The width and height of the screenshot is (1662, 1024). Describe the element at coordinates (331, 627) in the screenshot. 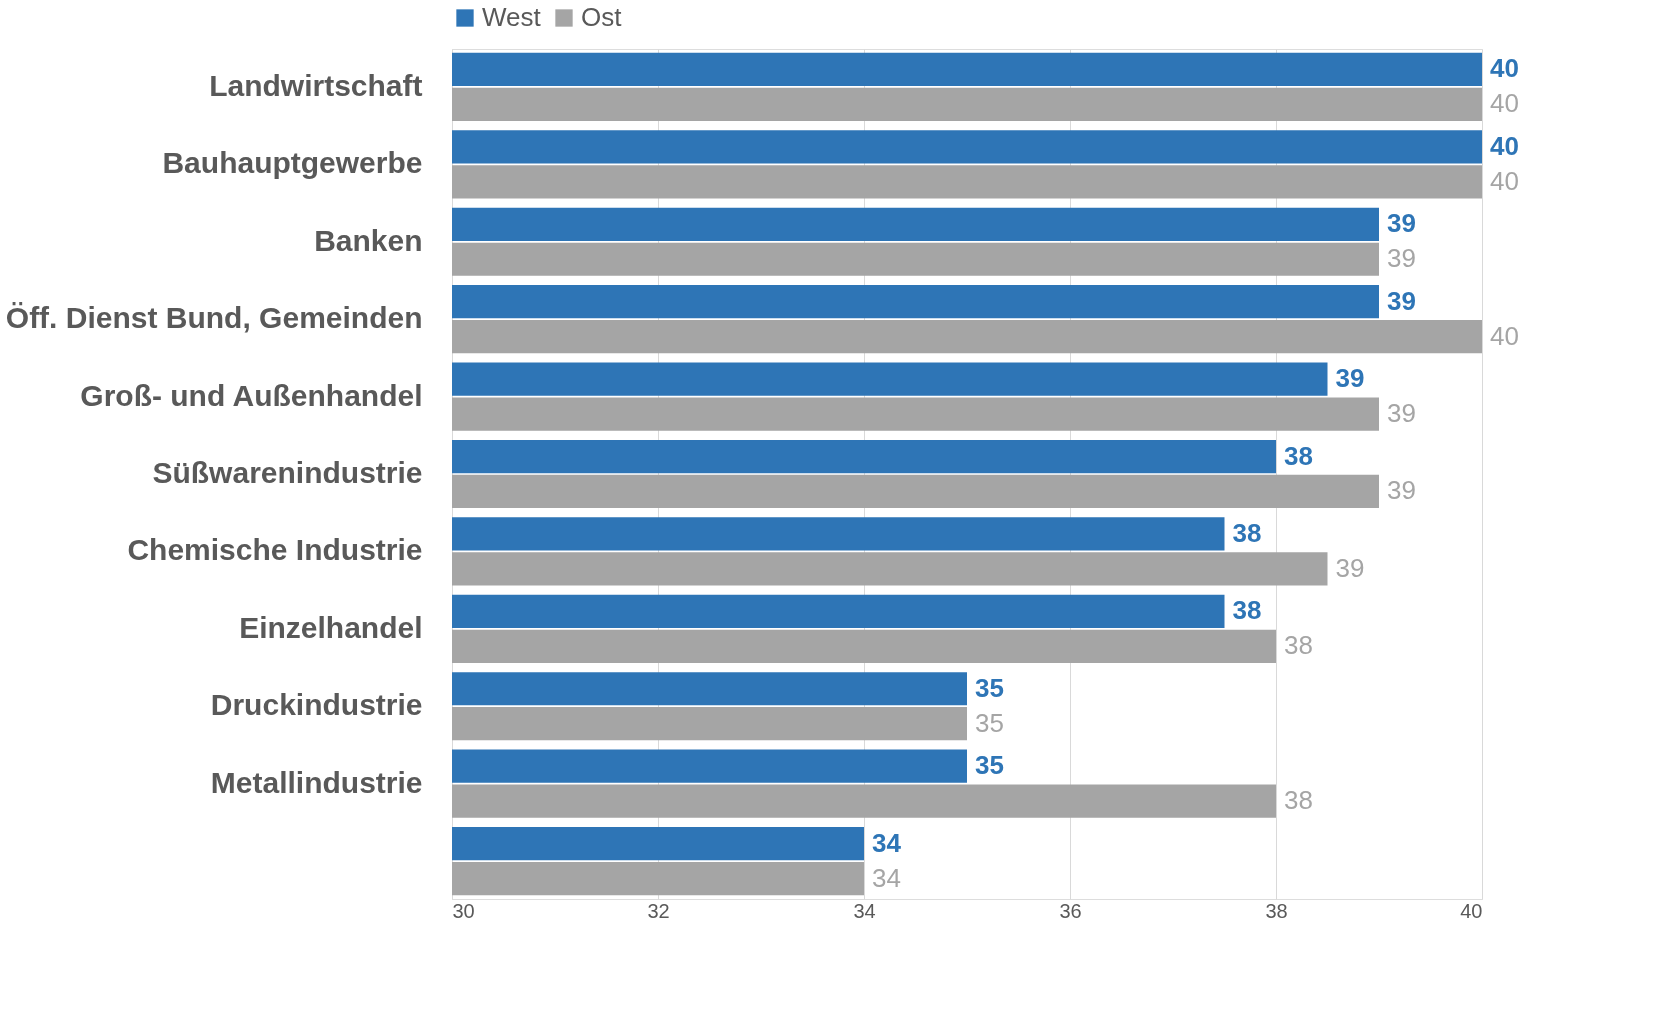

I see `y-tick-label: Einzelhandel` at that location.